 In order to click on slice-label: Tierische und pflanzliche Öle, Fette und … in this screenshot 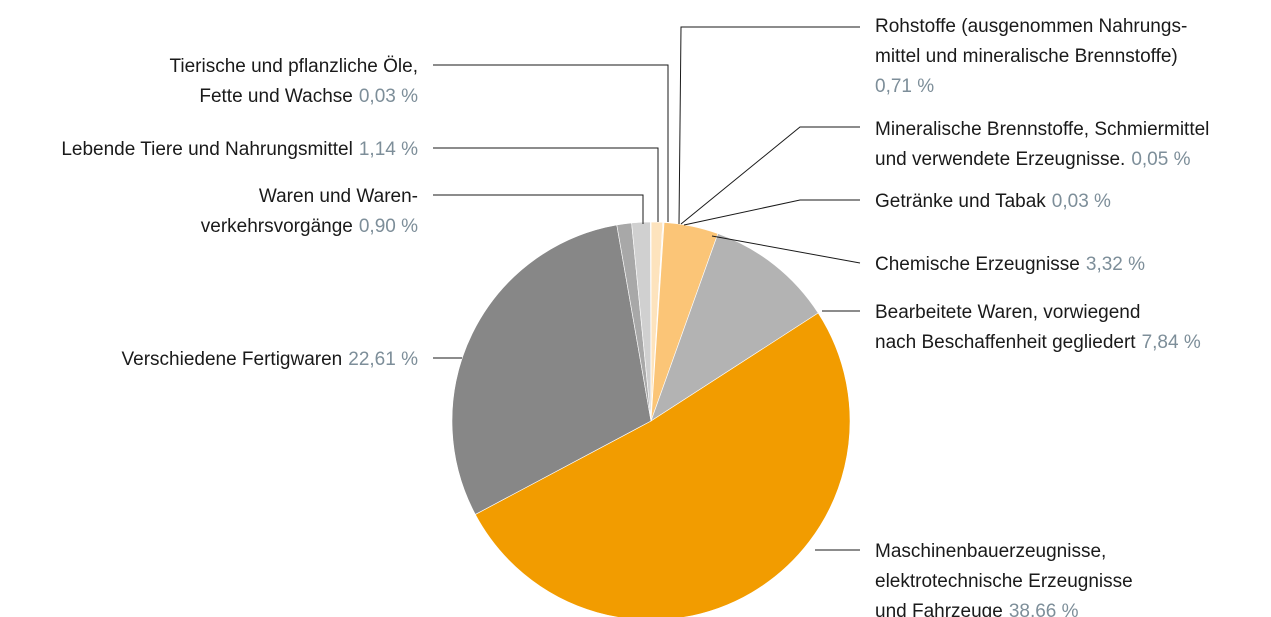, I will do `click(293, 81)`.